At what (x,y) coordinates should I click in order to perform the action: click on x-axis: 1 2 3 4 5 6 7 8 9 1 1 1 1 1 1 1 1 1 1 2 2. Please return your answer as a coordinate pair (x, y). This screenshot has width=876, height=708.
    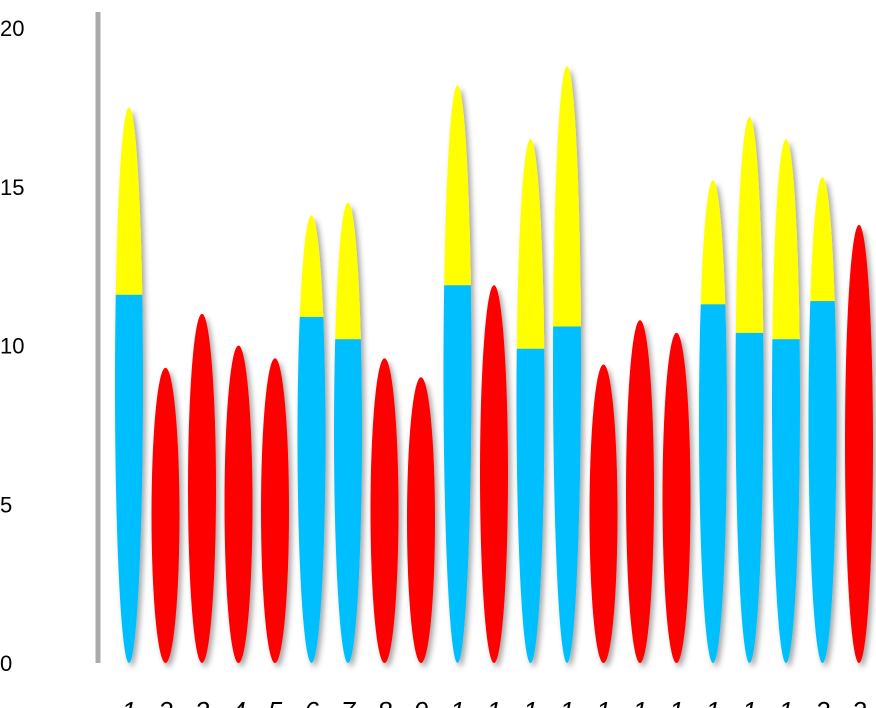
    Looking at the image, I should click on (494, 702).